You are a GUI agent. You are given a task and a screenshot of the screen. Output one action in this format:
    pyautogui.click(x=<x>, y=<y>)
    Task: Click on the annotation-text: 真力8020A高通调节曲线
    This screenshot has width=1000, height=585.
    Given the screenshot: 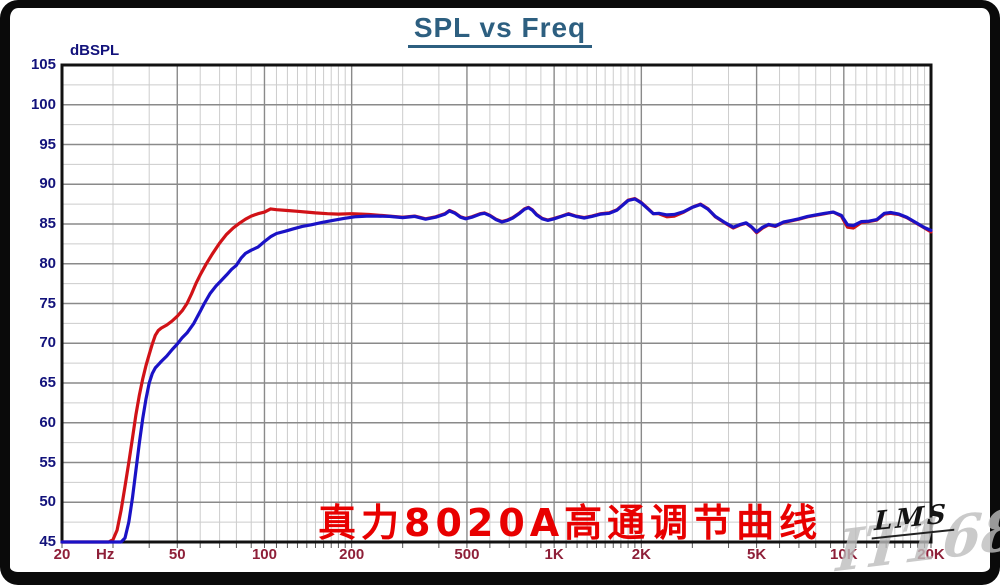 What is the action you would take?
    pyautogui.click(x=570, y=523)
    